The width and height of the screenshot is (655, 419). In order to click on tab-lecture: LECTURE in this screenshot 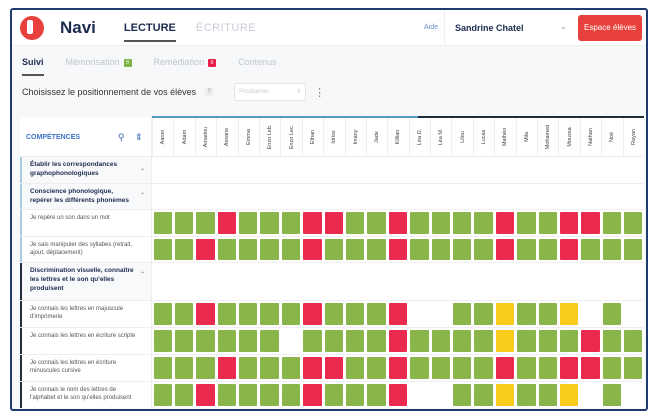, I will do `click(149, 28)`.